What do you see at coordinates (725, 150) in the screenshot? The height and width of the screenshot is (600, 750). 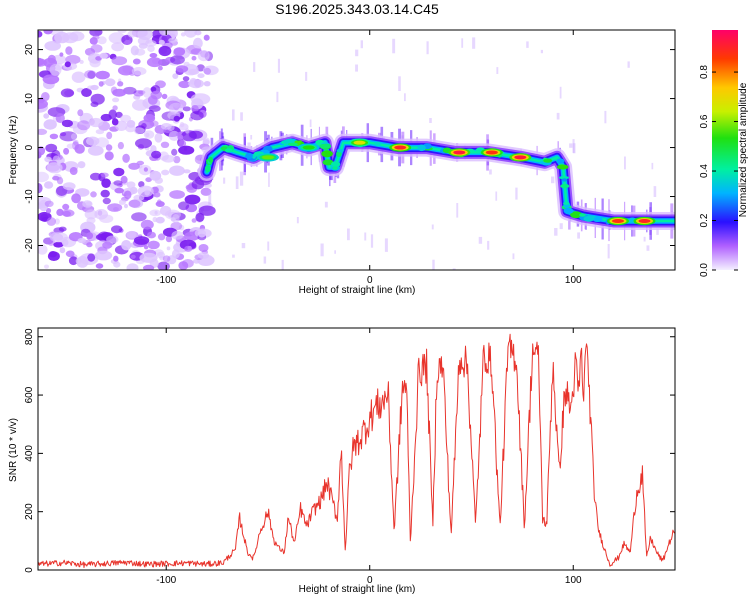 I see `colorbar-gradient` at bounding box center [725, 150].